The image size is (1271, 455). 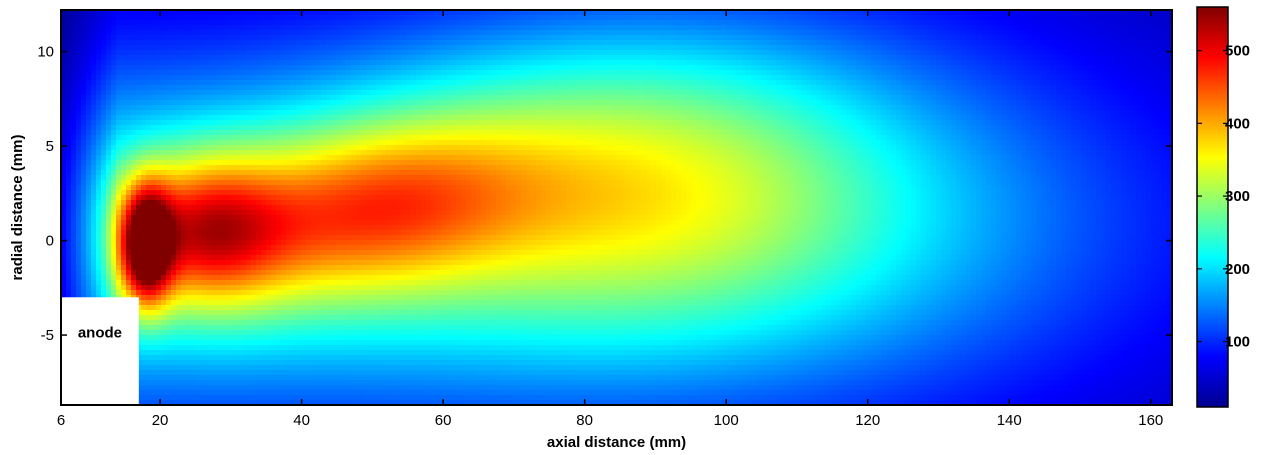 What do you see at coordinates (50, 241) in the screenshot?
I see `y-tick-label: 0` at bounding box center [50, 241].